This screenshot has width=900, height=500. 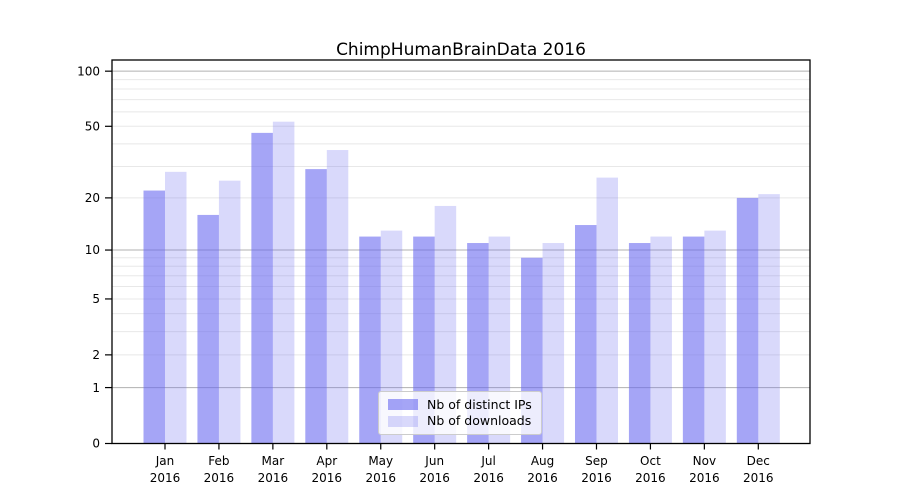 I want to click on bar-feb-ips, so click(x=208, y=329).